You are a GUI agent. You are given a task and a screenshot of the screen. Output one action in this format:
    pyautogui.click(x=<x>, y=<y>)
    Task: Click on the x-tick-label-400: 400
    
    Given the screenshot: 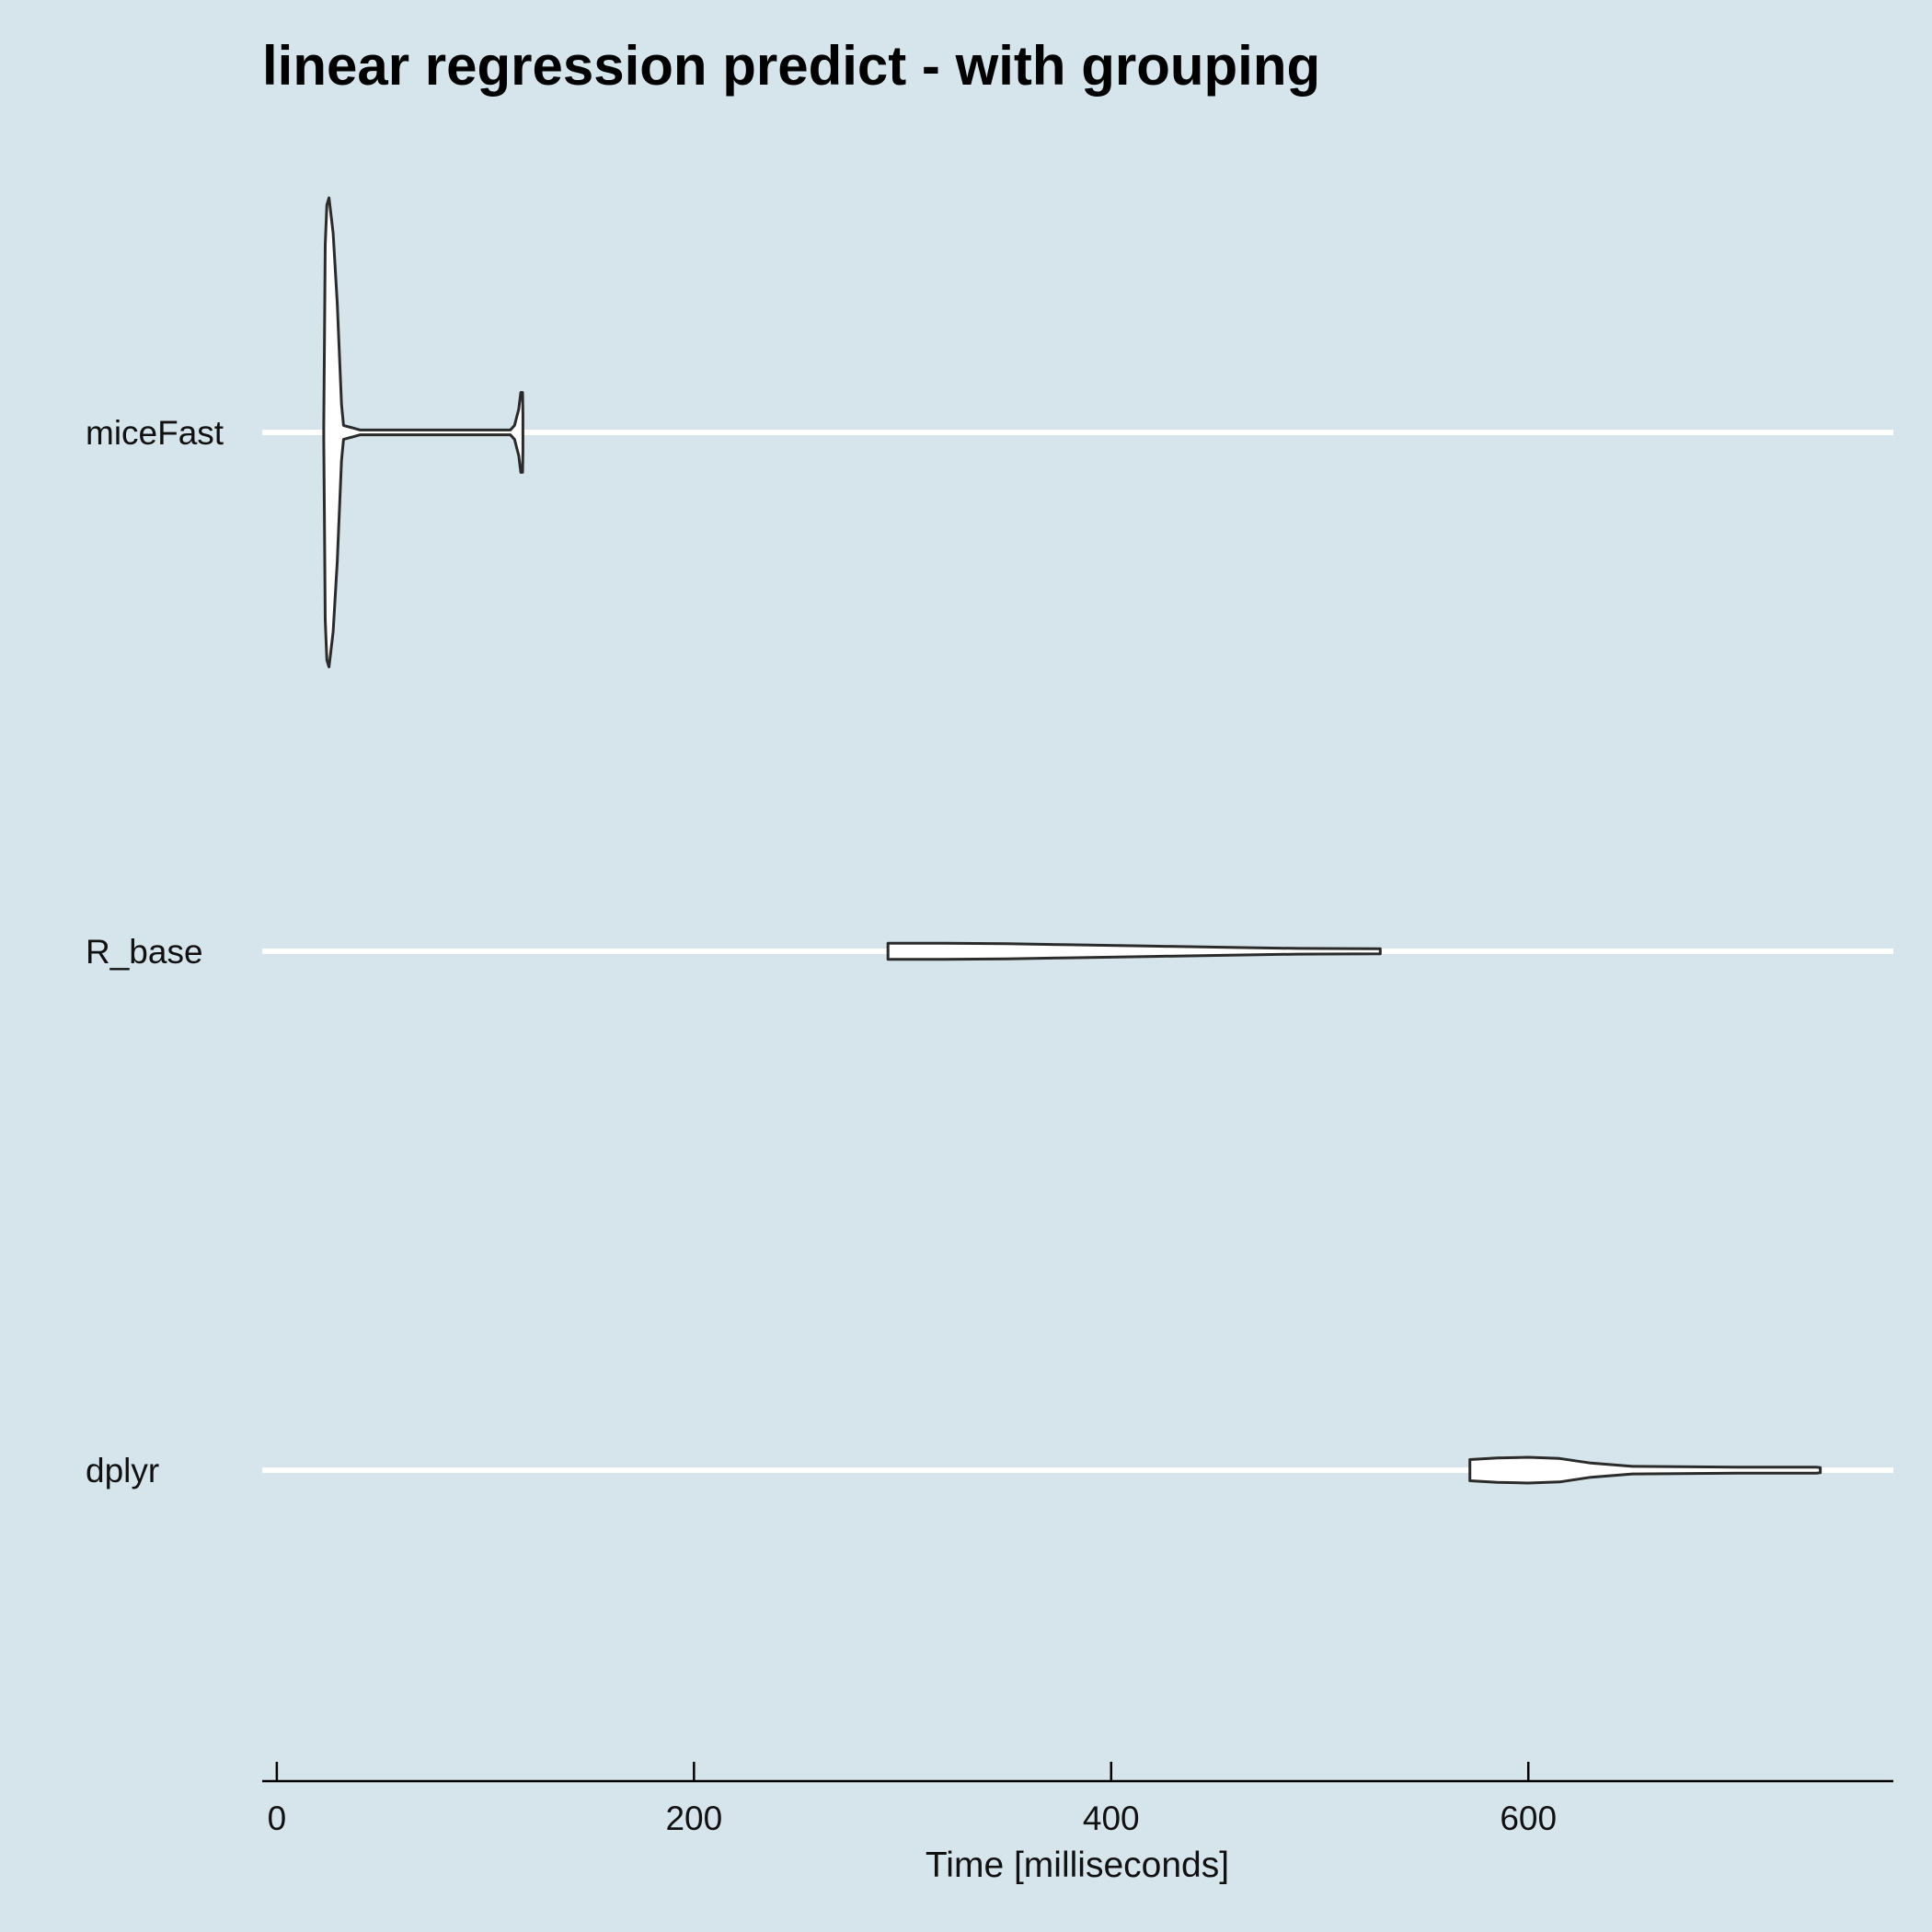 What is the action you would take?
    pyautogui.click(x=1111, y=1818)
    